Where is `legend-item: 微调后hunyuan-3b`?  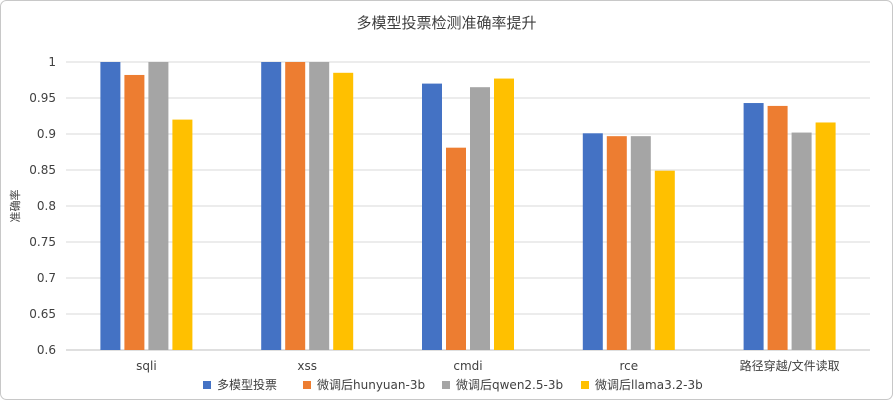 legend-item: 微调后hunyuan-3b is located at coordinates (364, 385).